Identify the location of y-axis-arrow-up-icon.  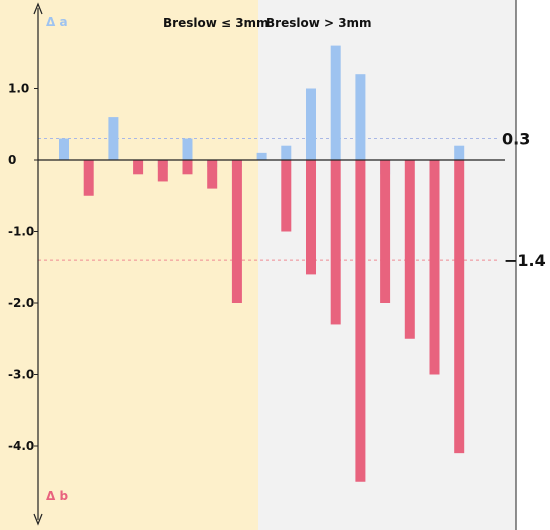
(38, 8).